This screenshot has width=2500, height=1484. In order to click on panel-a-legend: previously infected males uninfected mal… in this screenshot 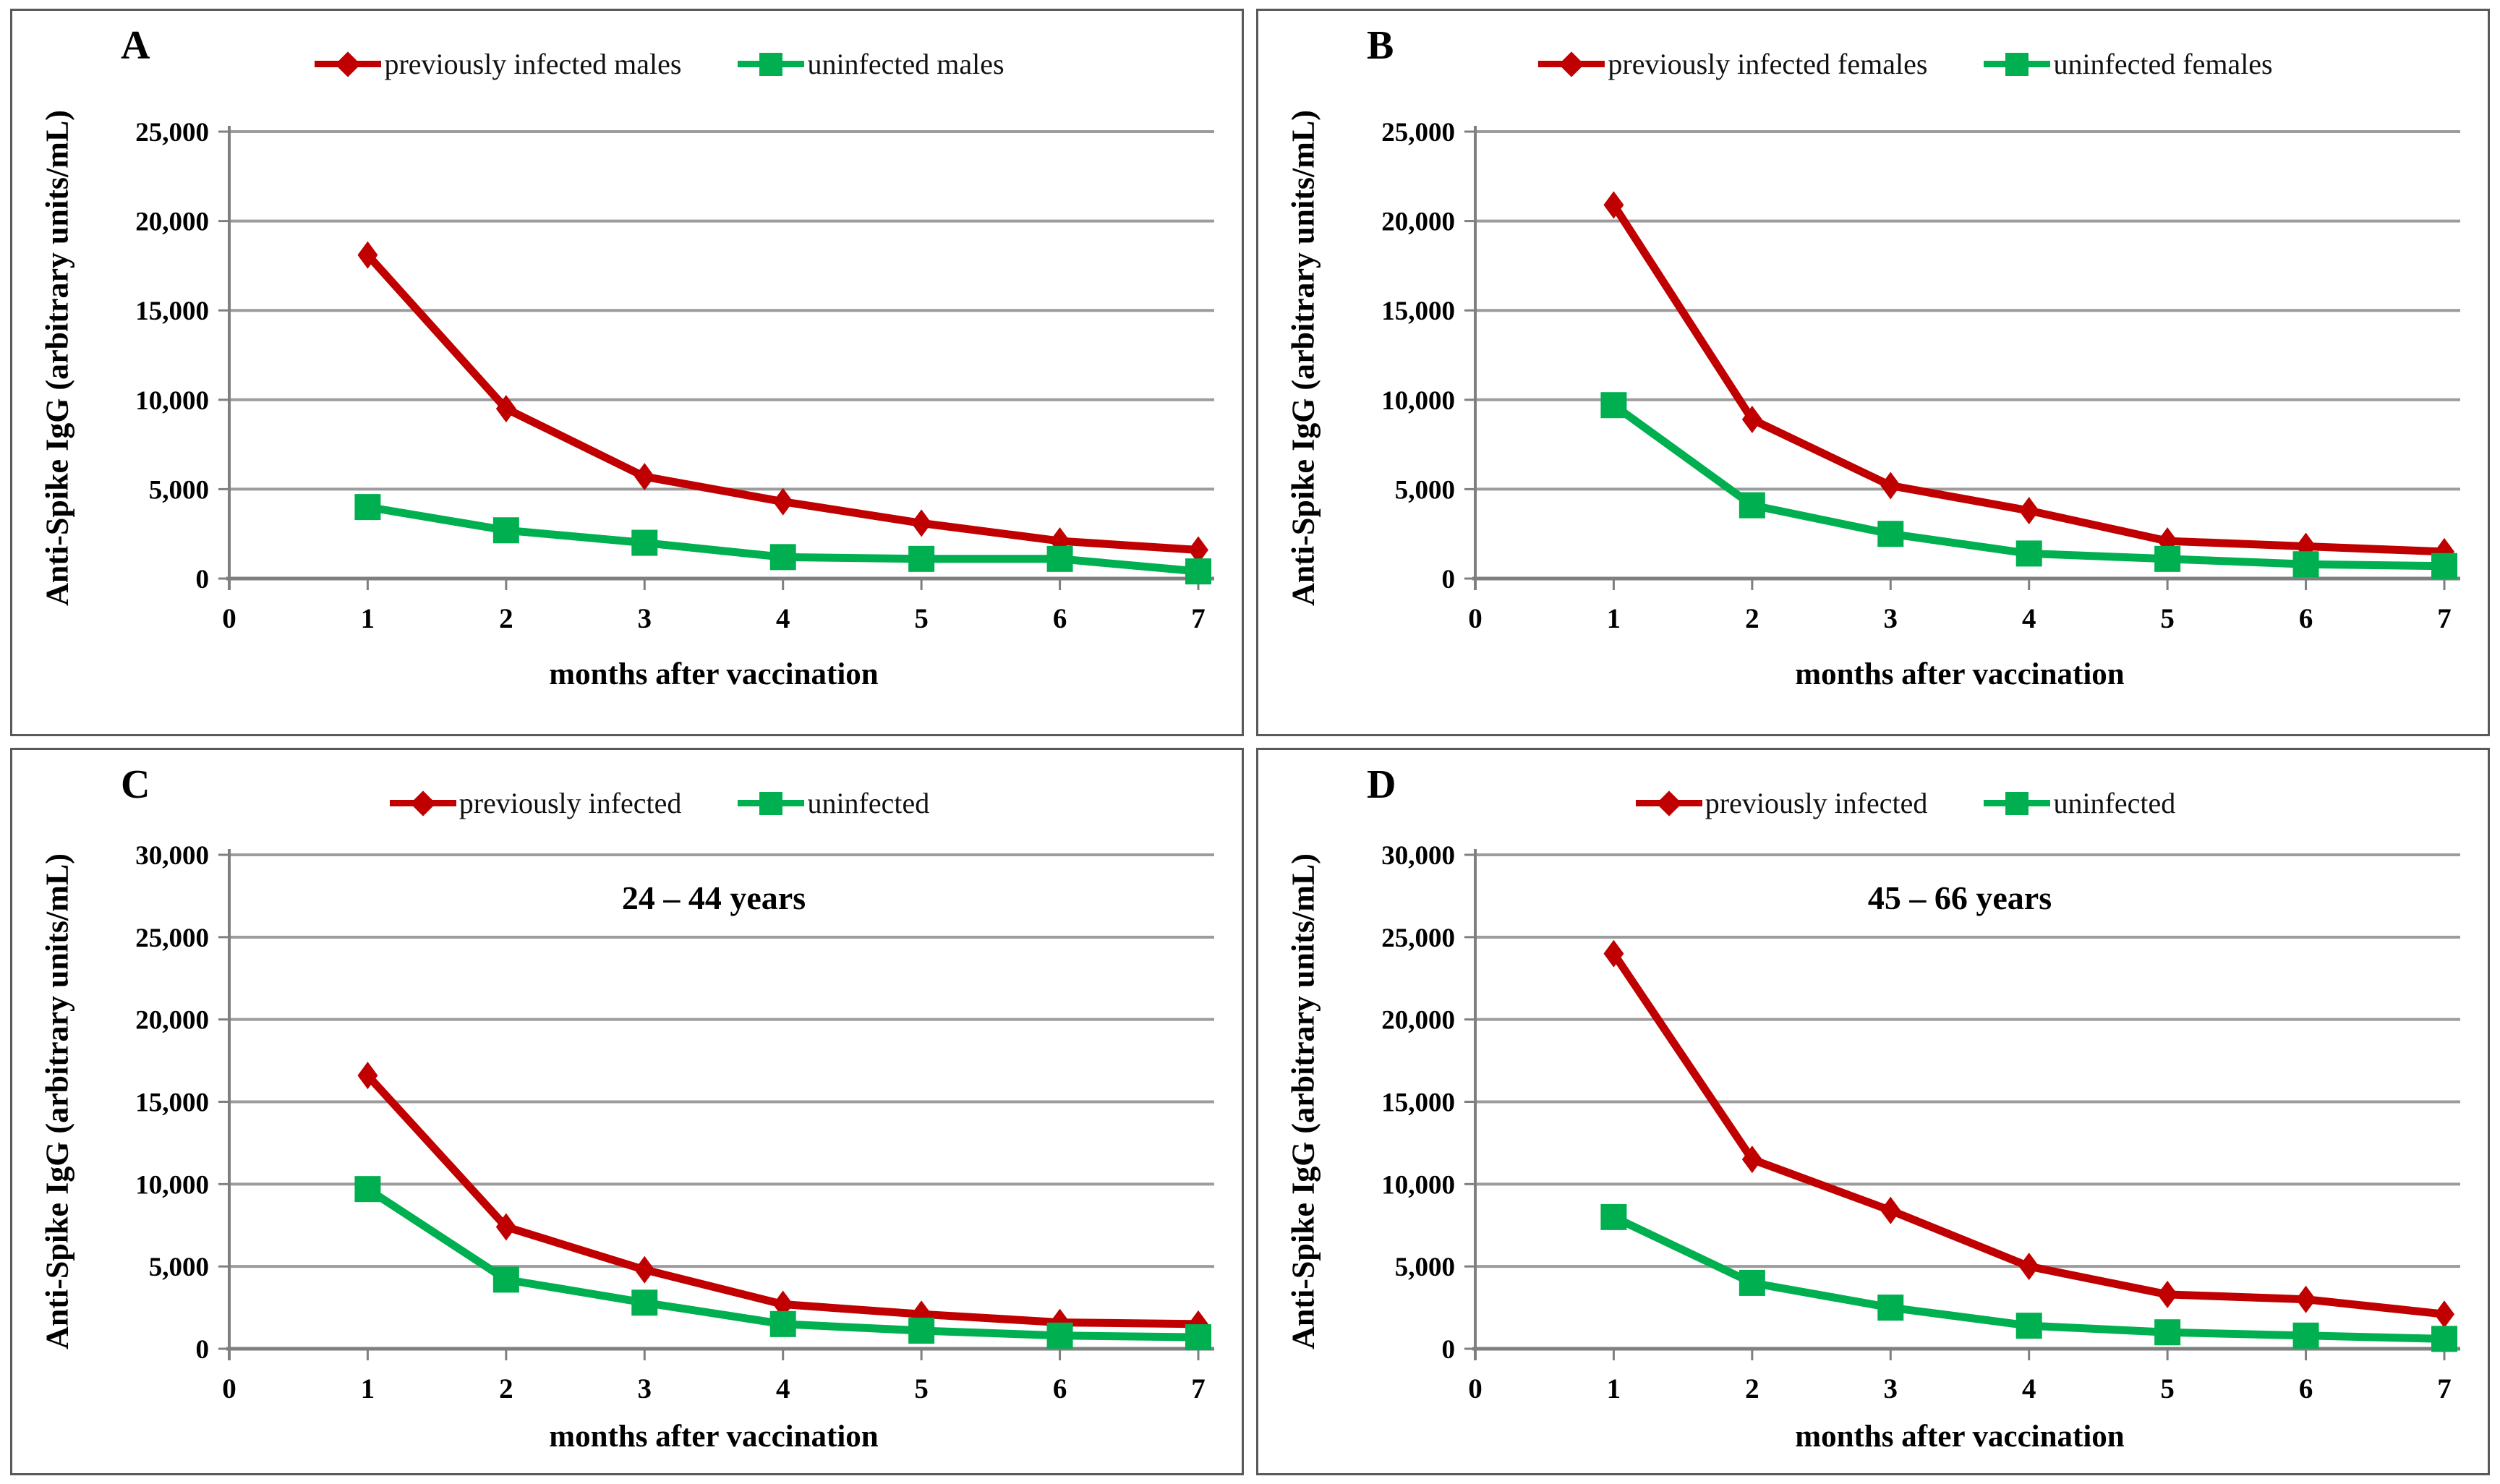, I will do `click(659, 64)`.